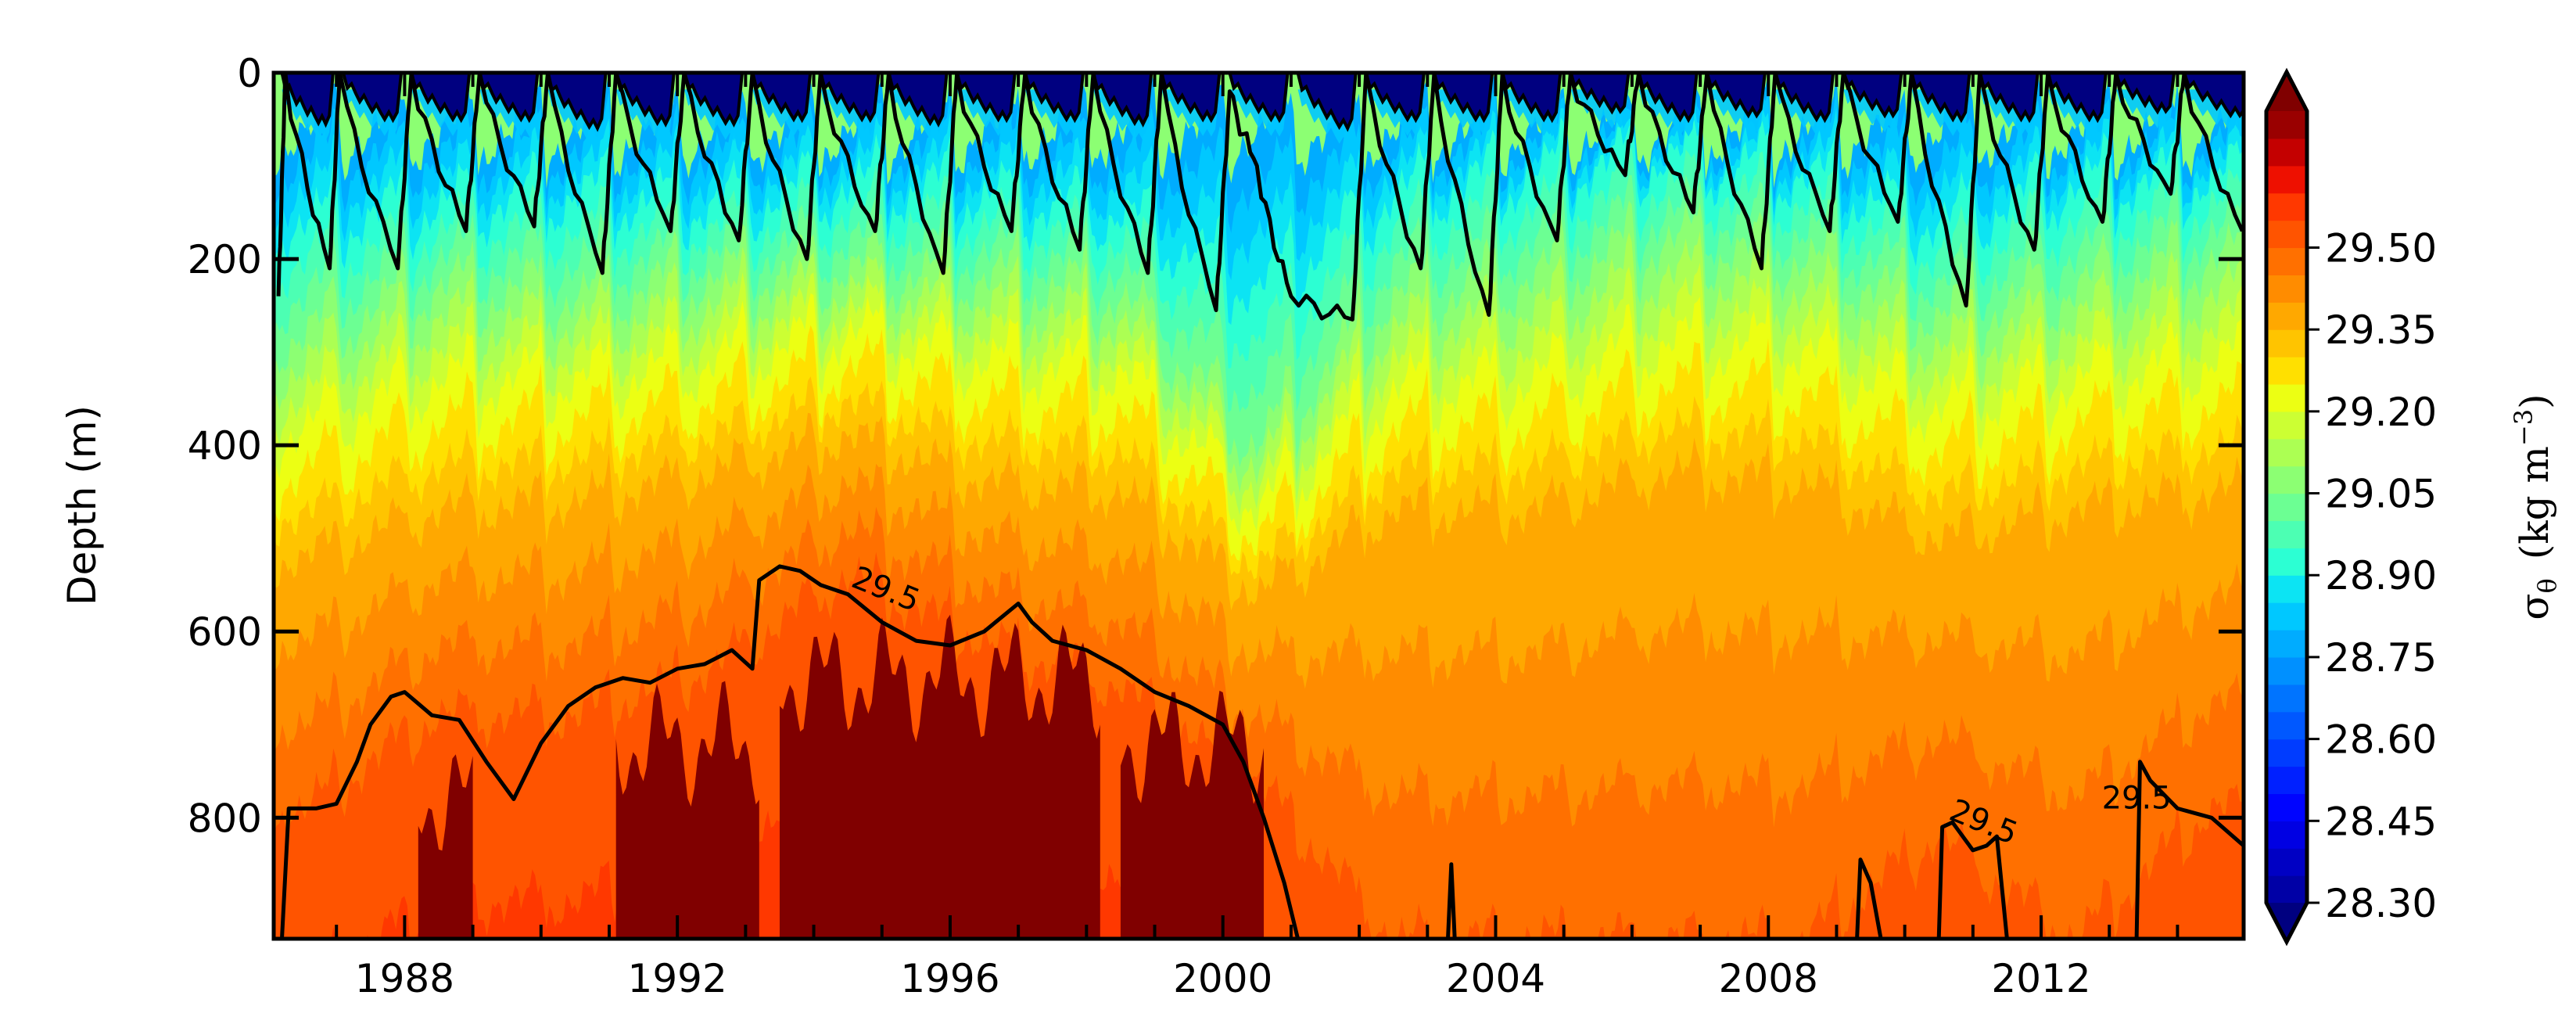 The height and width of the screenshot is (1017, 2576). Describe the element at coordinates (2381, 821) in the screenshot. I see `colorbar-tick-label: 28.45` at that location.